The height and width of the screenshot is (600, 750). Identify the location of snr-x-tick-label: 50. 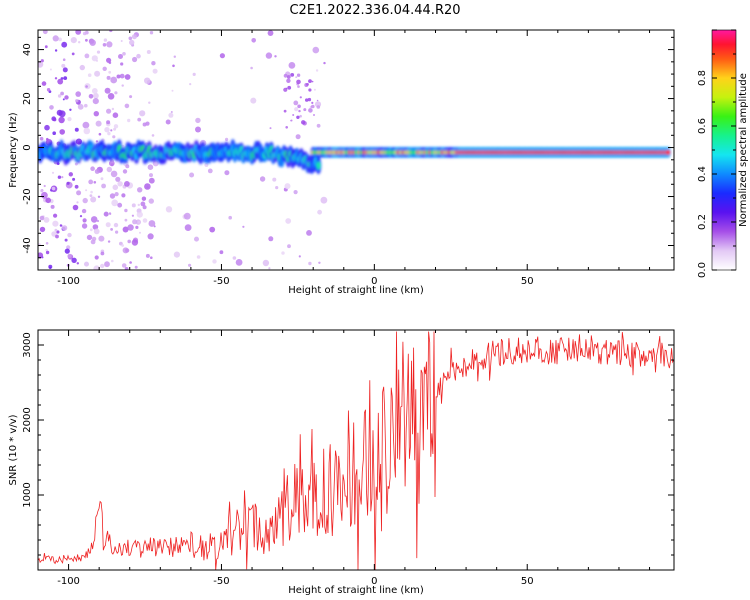
(527, 581).